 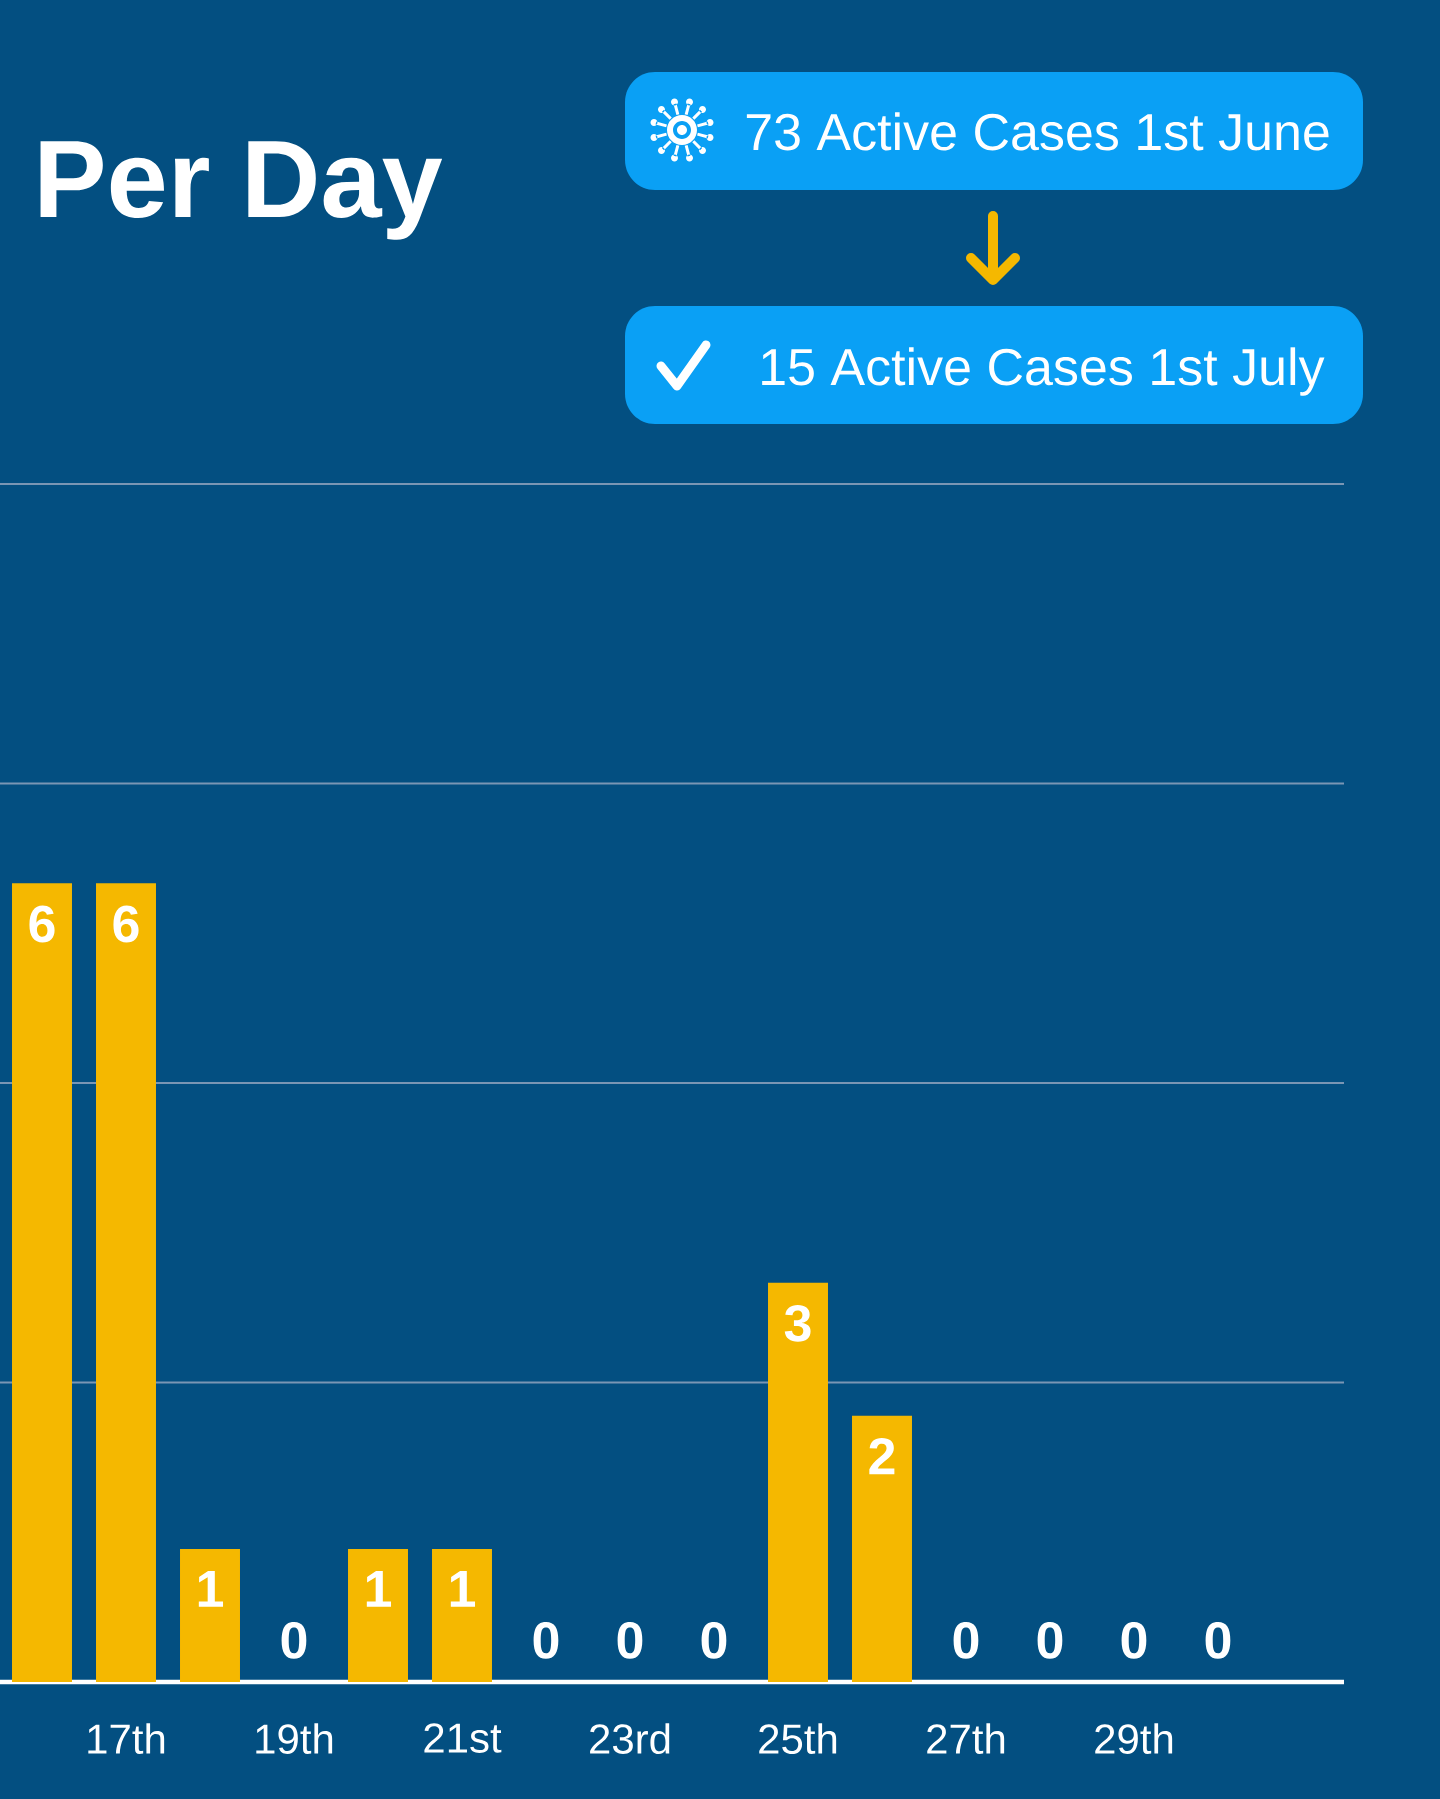 What do you see at coordinates (797, 1323) in the screenshot?
I see `data-label: 3` at bounding box center [797, 1323].